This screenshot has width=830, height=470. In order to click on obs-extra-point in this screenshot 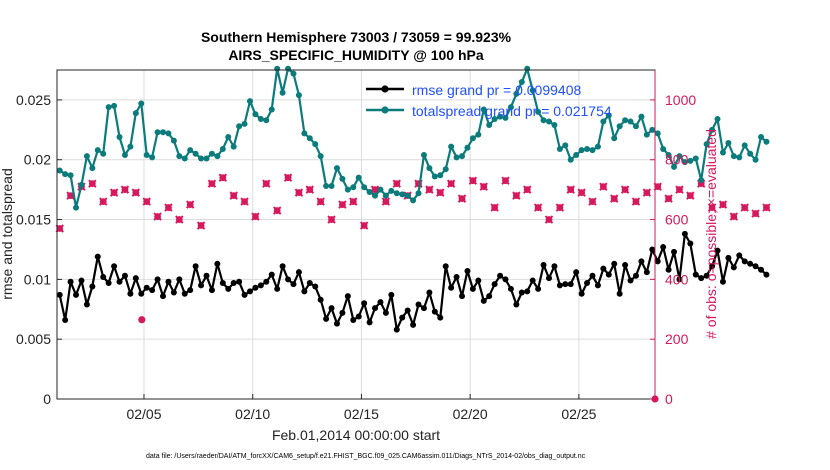, I will do `click(142, 320)`.